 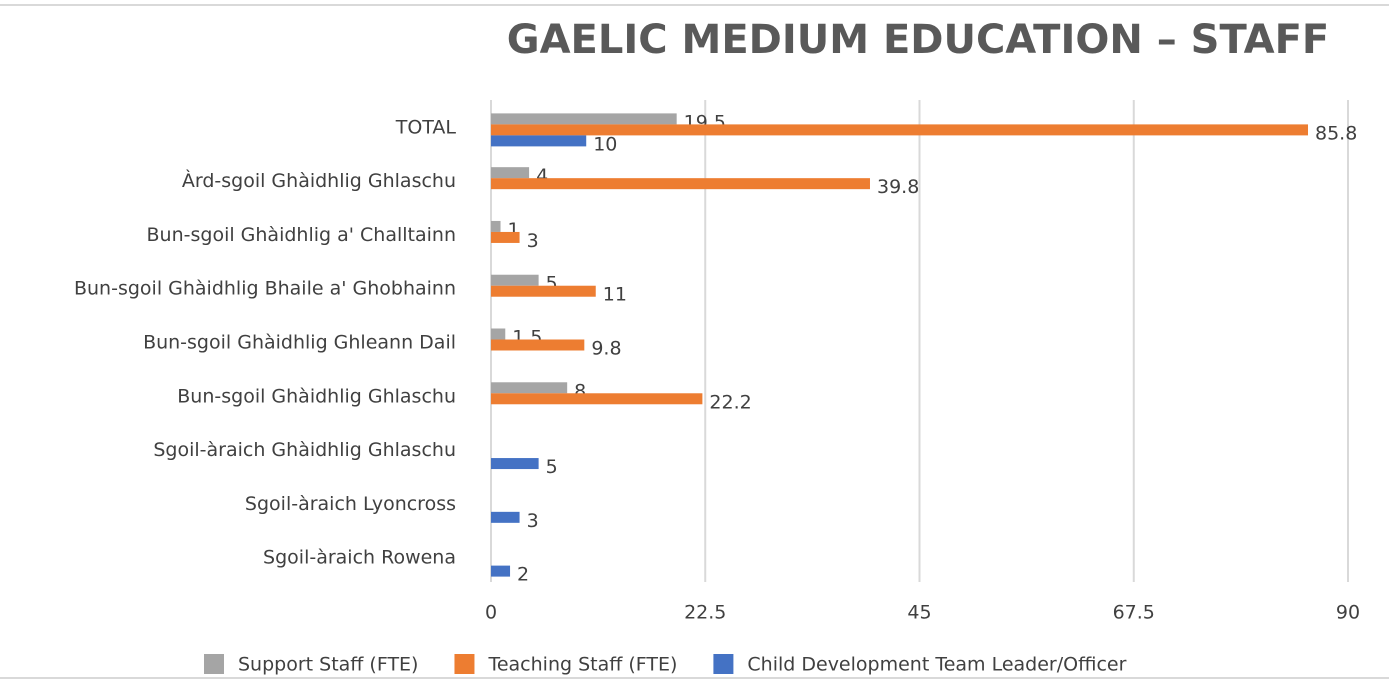 I want to click on data-label: 10, so click(x=605, y=144).